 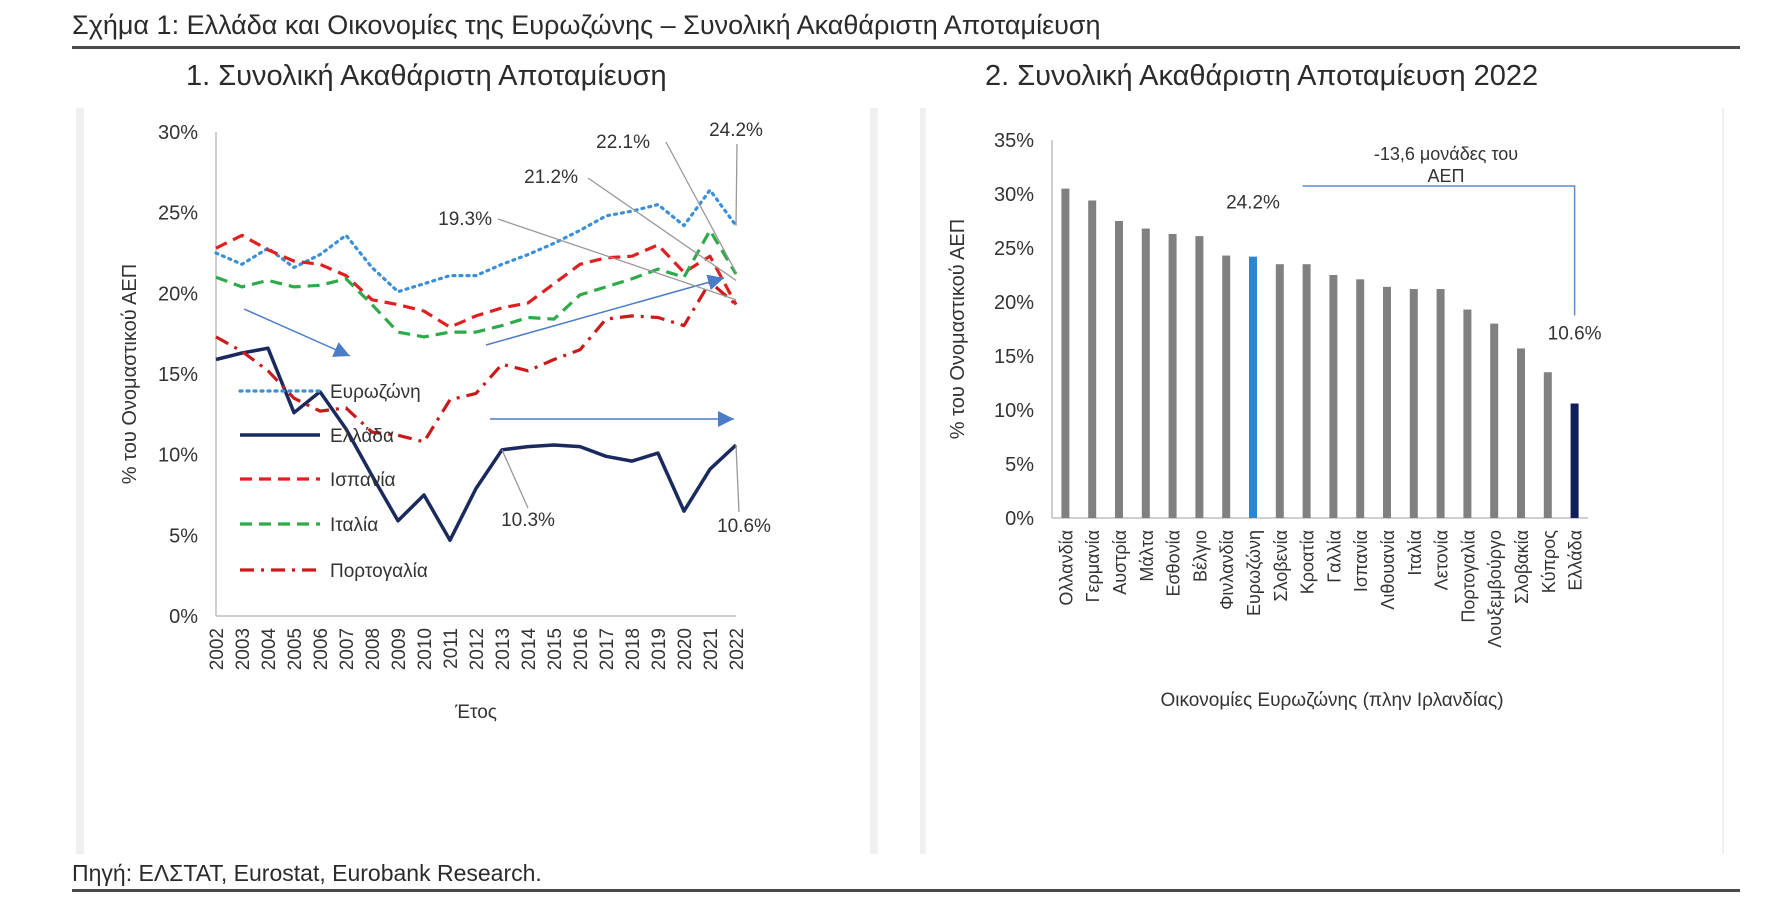 I want to click on x-tick-label: 2004, so click(x=269, y=649).